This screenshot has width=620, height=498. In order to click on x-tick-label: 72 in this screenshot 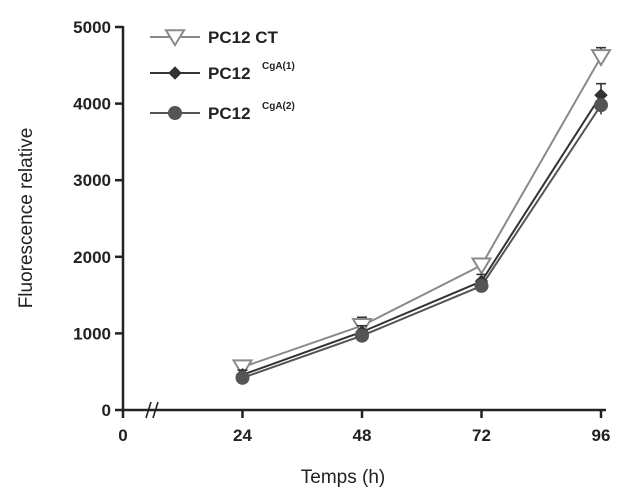, I will do `click(481, 435)`.